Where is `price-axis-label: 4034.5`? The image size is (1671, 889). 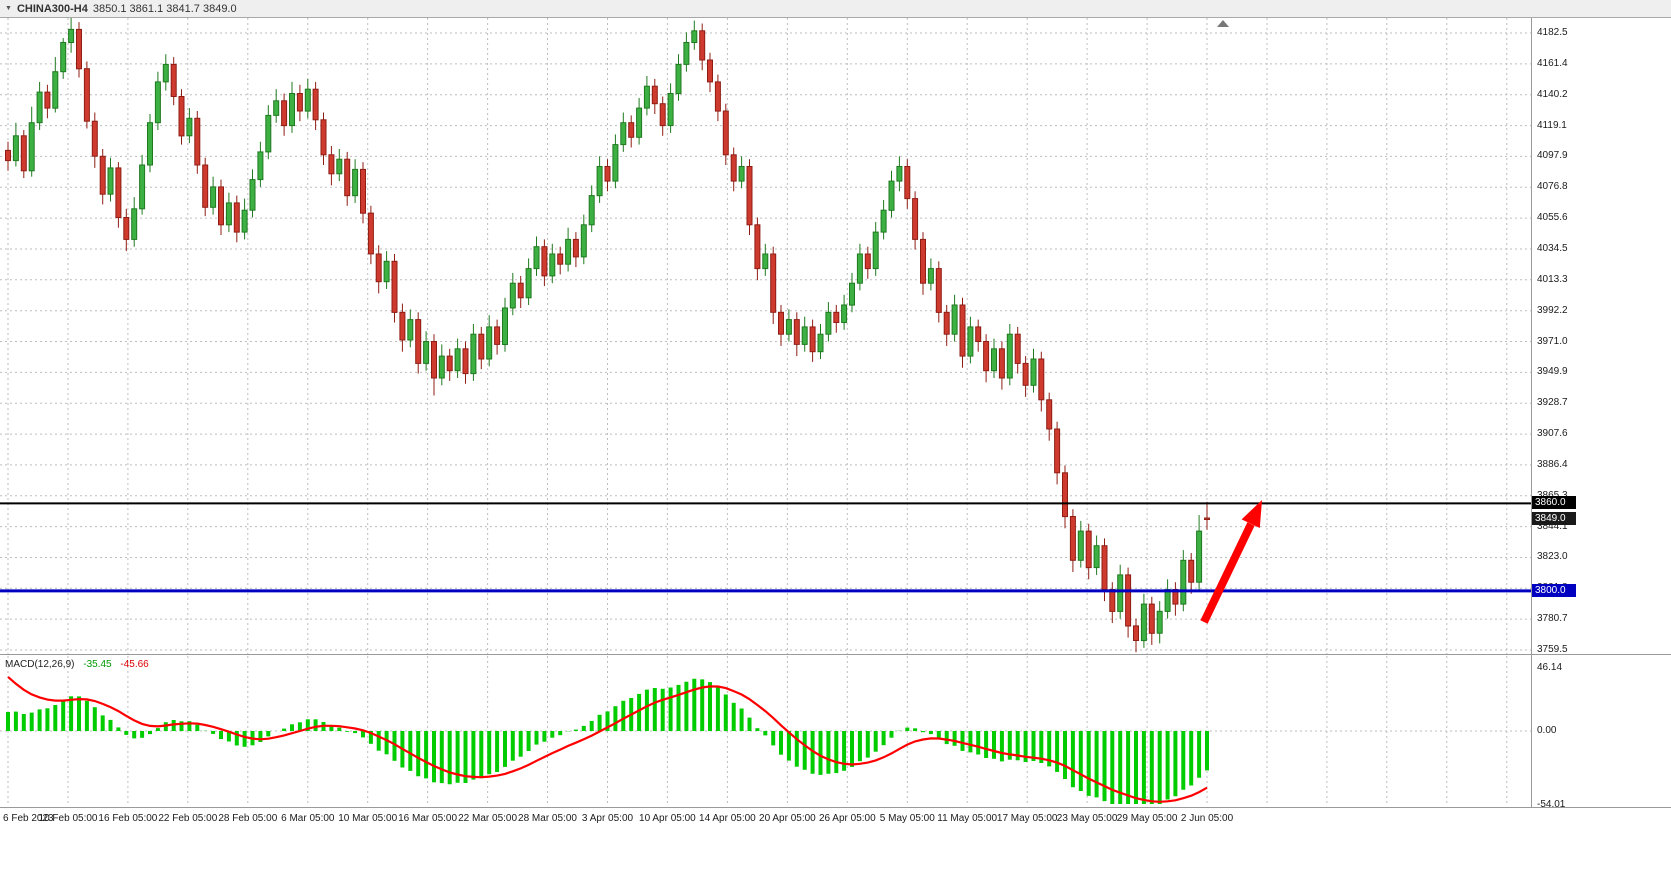
price-axis-label: 4034.5 is located at coordinates (1552, 248).